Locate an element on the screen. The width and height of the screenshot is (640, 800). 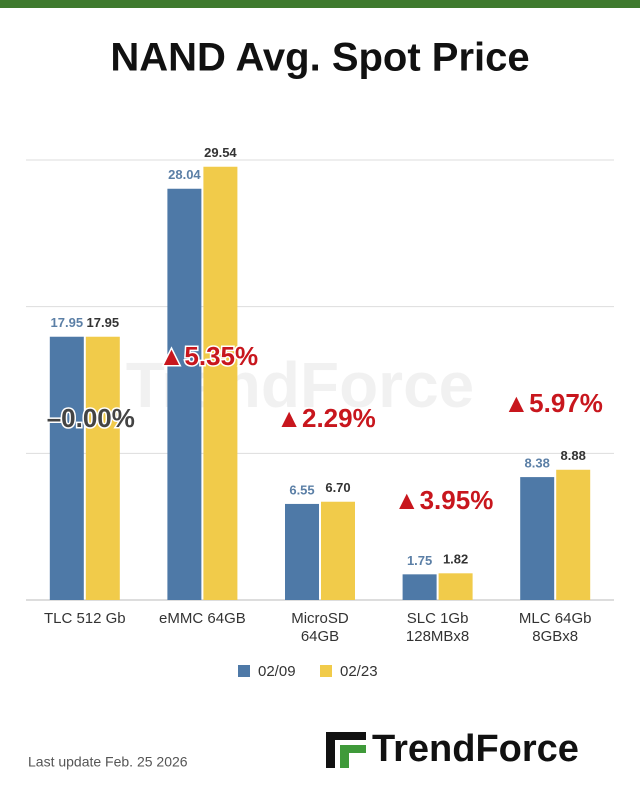
x-tick-label: 8GBx8 is located at coordinates (555, 636).